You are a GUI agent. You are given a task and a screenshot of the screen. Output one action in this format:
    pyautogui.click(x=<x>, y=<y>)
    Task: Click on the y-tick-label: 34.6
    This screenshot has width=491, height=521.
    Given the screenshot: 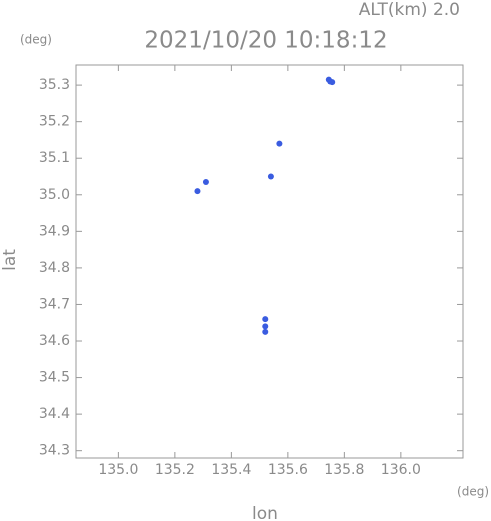 What is the action you would take?
    pyautogui.click(x=54, y=341)
    